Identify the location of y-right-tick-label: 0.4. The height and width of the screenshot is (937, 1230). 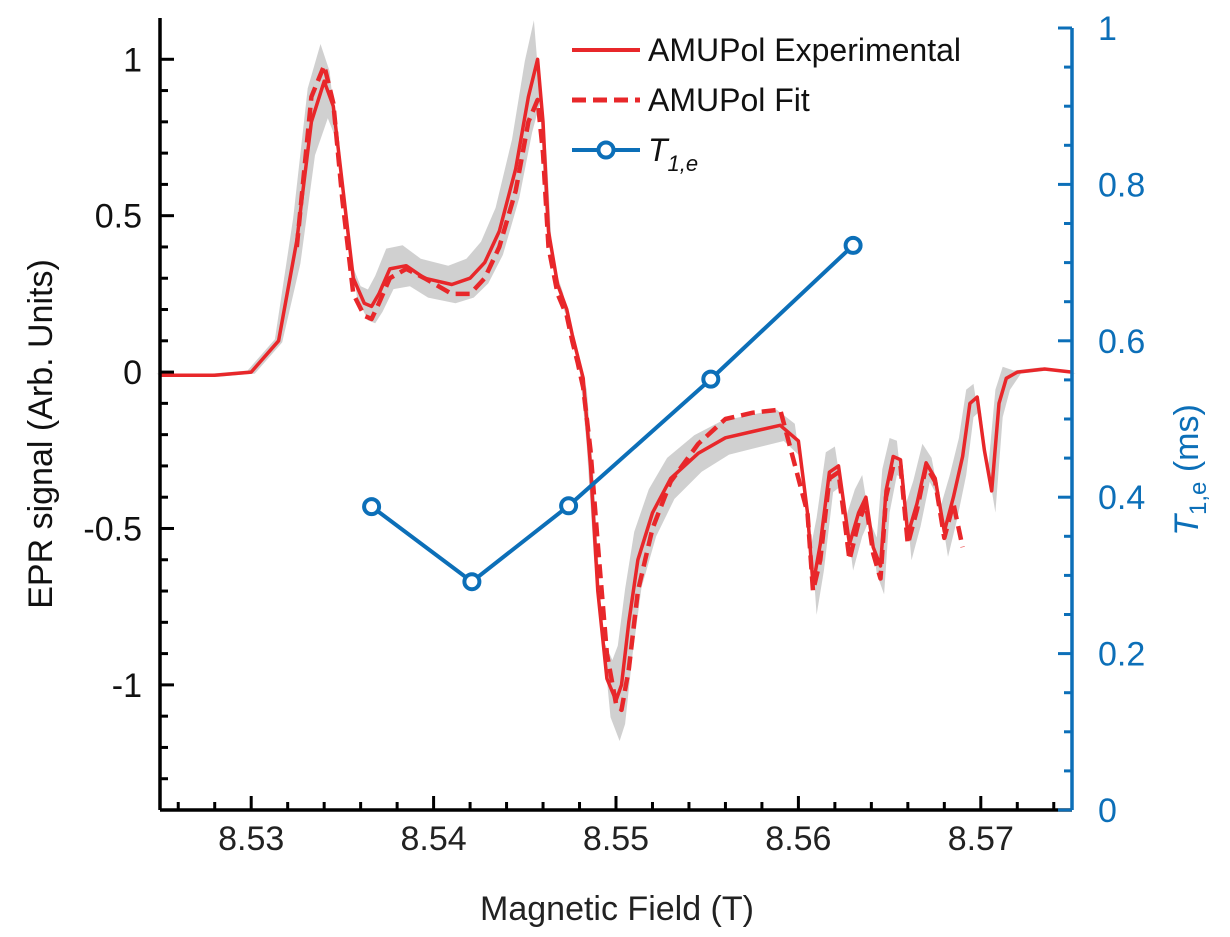
(1121, 498).